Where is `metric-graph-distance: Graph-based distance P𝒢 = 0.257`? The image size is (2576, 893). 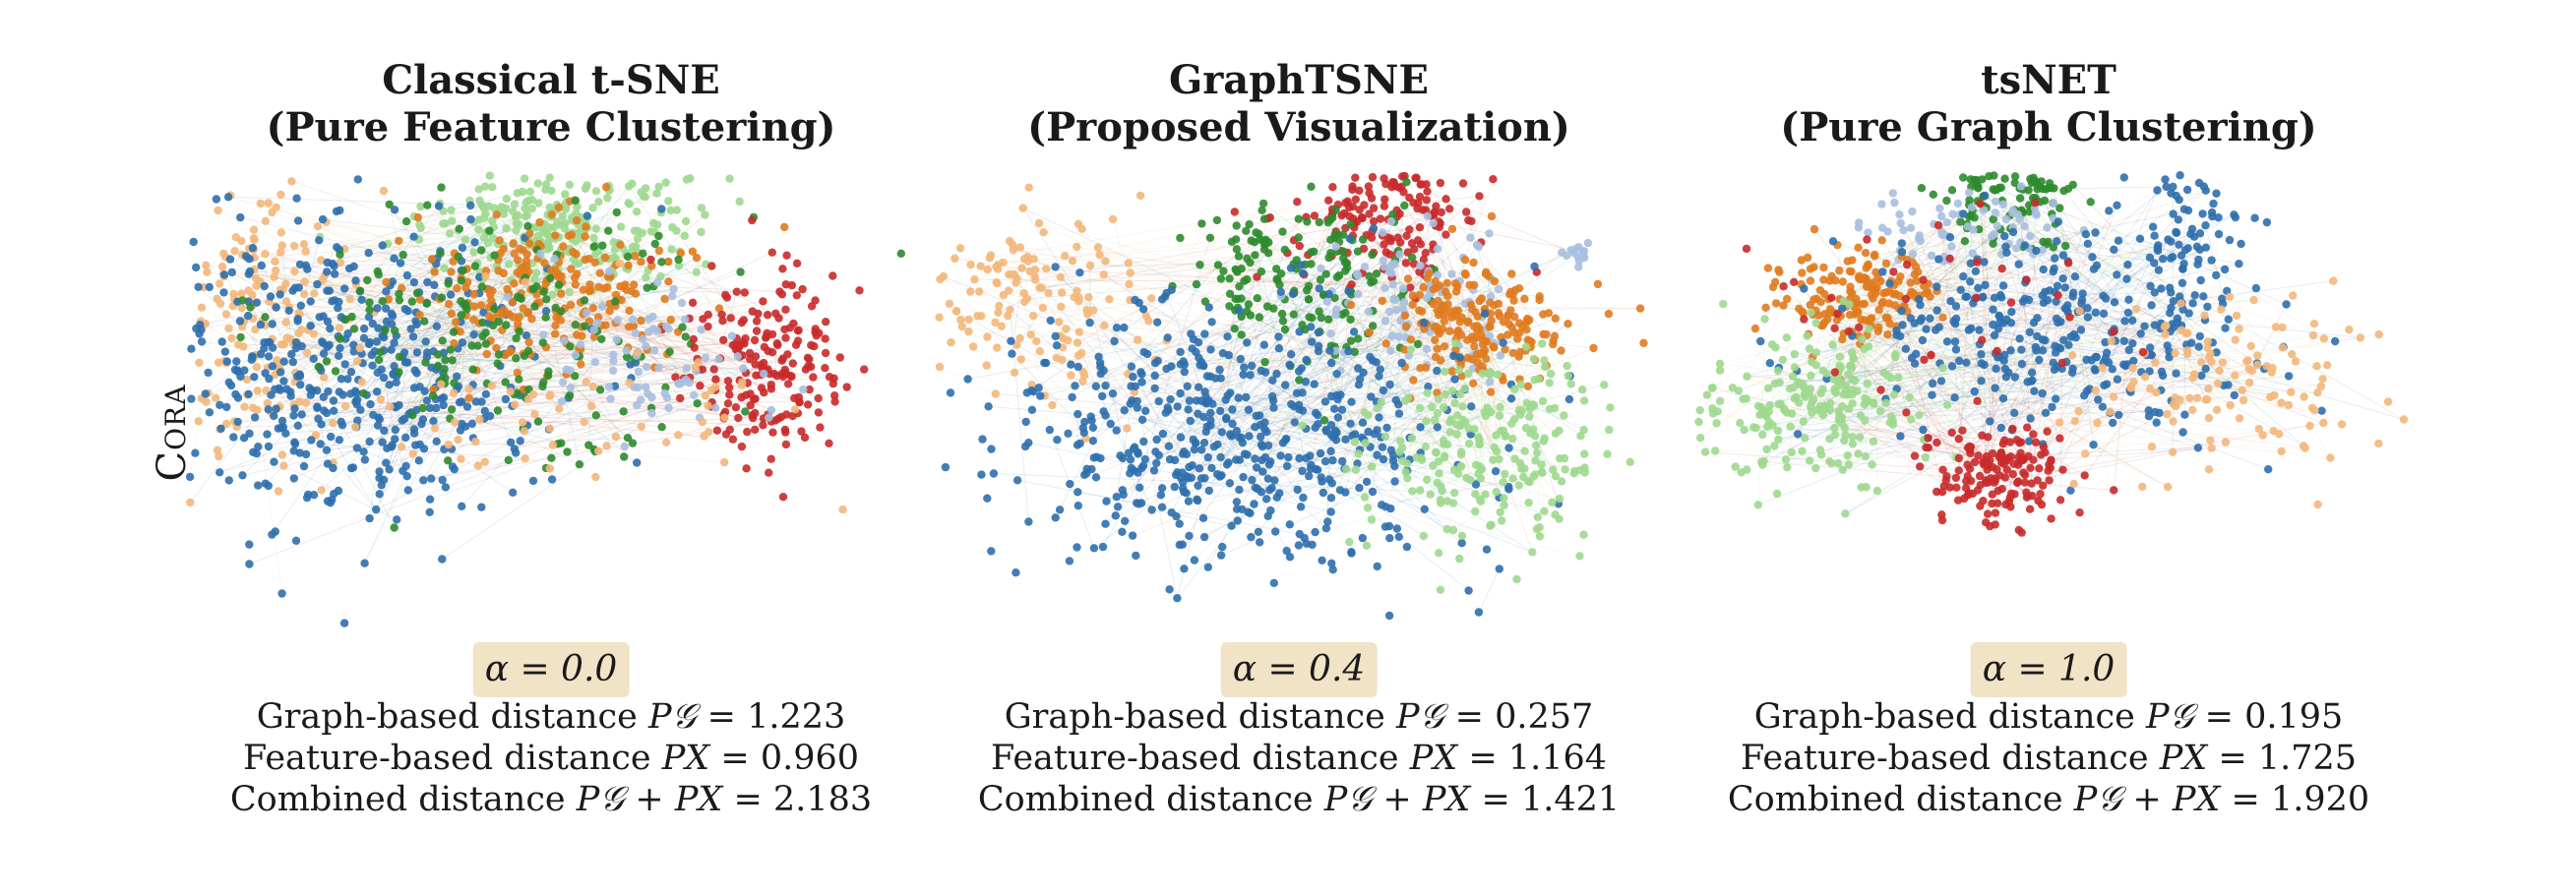 metric-graph-distance: Graph-based distance P𝒢 = 0.257 is located at coordinates (1299, 717).